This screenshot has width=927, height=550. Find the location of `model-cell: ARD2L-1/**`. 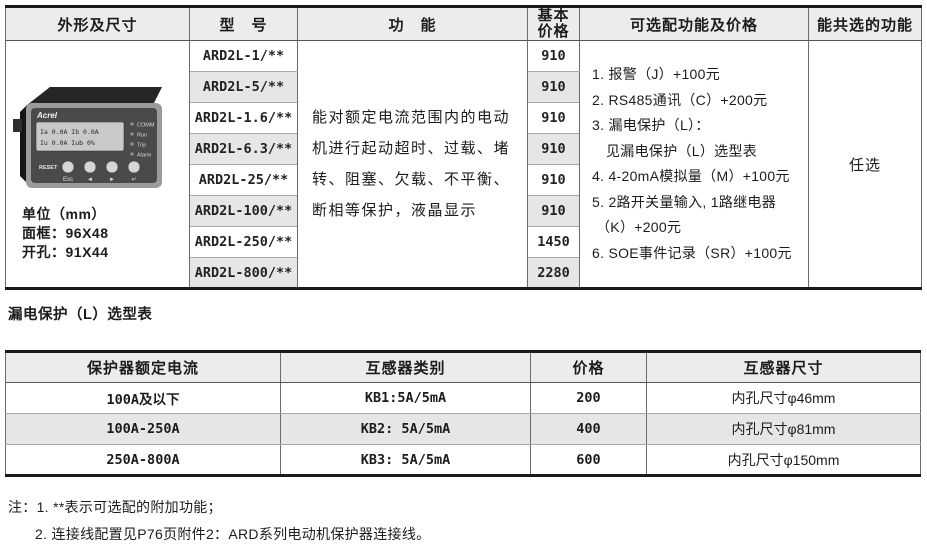

model-cell: ARD2L-1/** is located at coordinates (243, 56).